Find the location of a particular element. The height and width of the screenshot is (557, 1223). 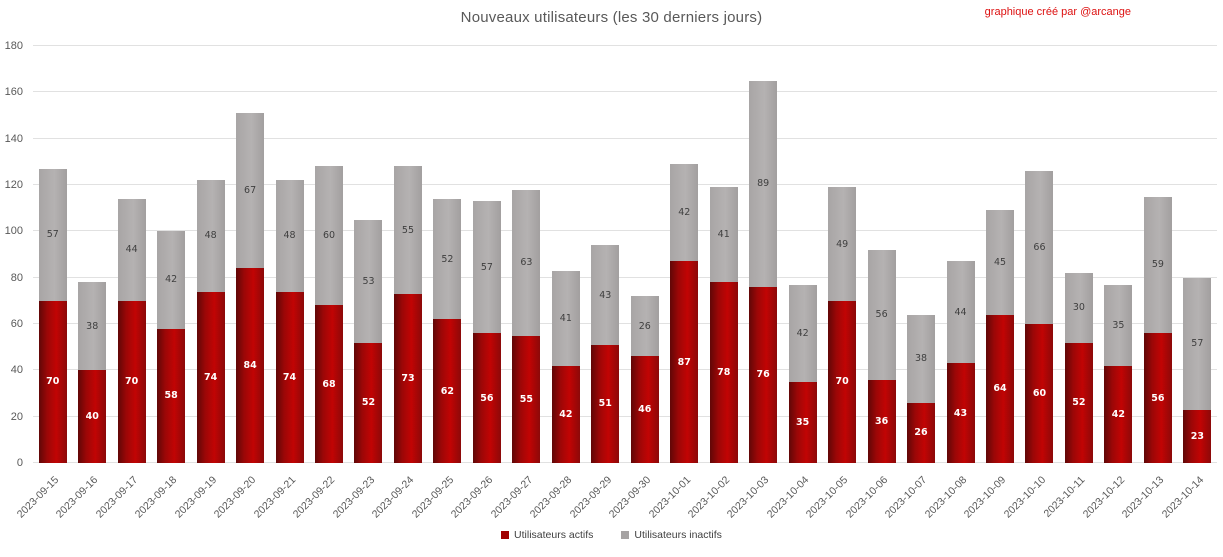

bar-segment-inactive: 26 is located at coordinates (644, 326).